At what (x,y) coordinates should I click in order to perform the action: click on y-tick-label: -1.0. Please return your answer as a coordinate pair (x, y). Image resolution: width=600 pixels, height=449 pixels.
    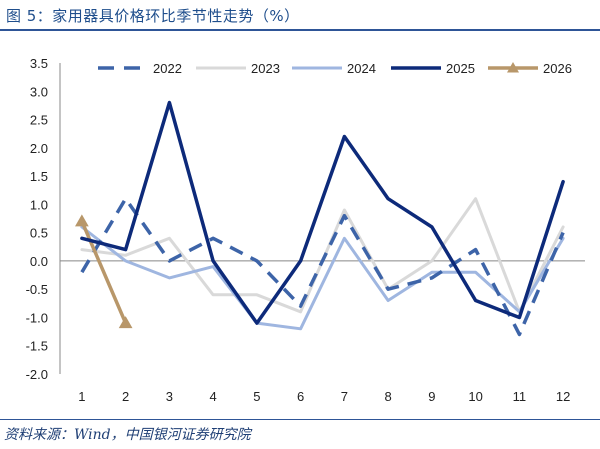
    Looking at the image, I should click on (37, 317).